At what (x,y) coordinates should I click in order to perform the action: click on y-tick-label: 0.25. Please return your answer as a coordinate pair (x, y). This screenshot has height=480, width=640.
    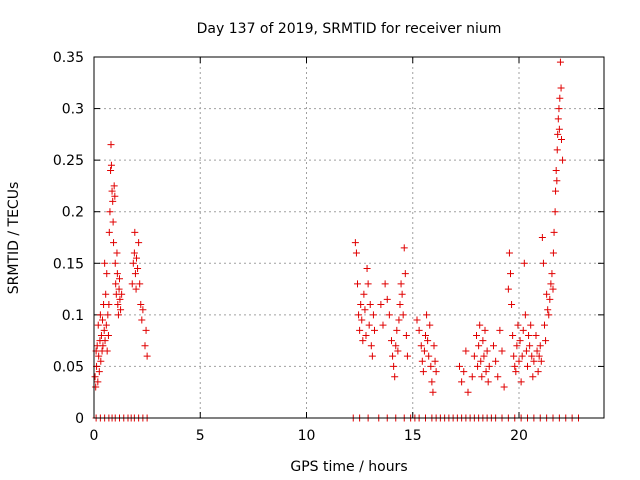
    Looking at the image, I should click on (68, 161).